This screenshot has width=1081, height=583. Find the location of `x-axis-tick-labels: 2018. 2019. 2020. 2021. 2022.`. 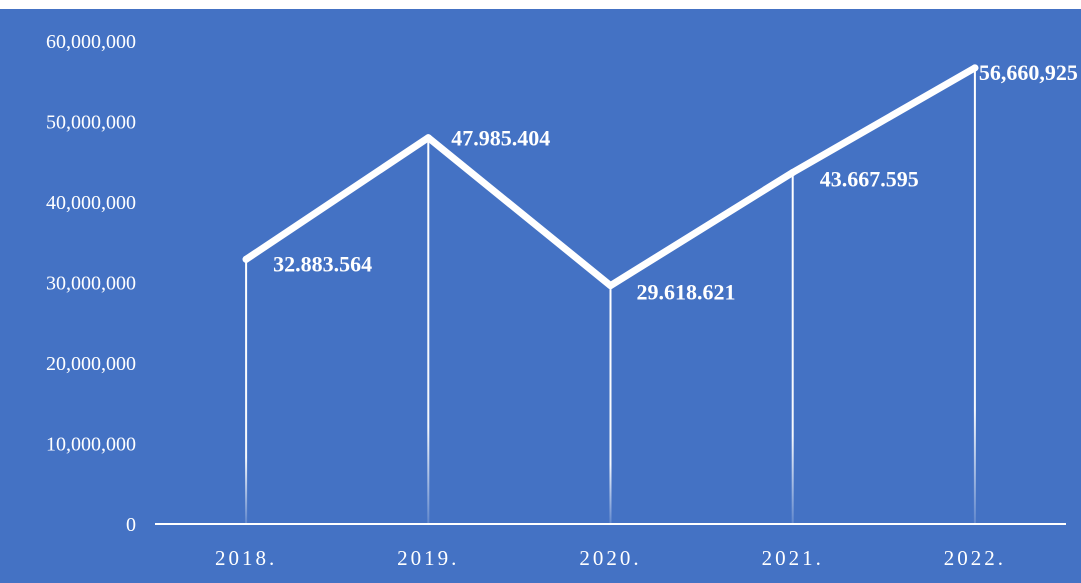

x-axis-tick-labels: 2018. 2019. 2020. 2021. 2022. is located at coordinates (610, 558).